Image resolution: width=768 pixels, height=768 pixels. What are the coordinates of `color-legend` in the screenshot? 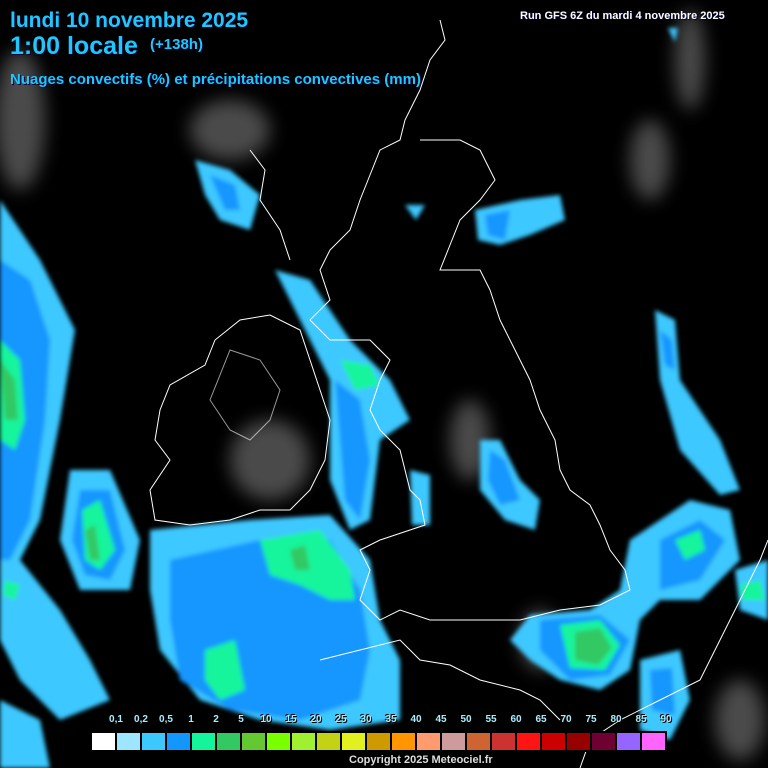 It's located at (378, 741).